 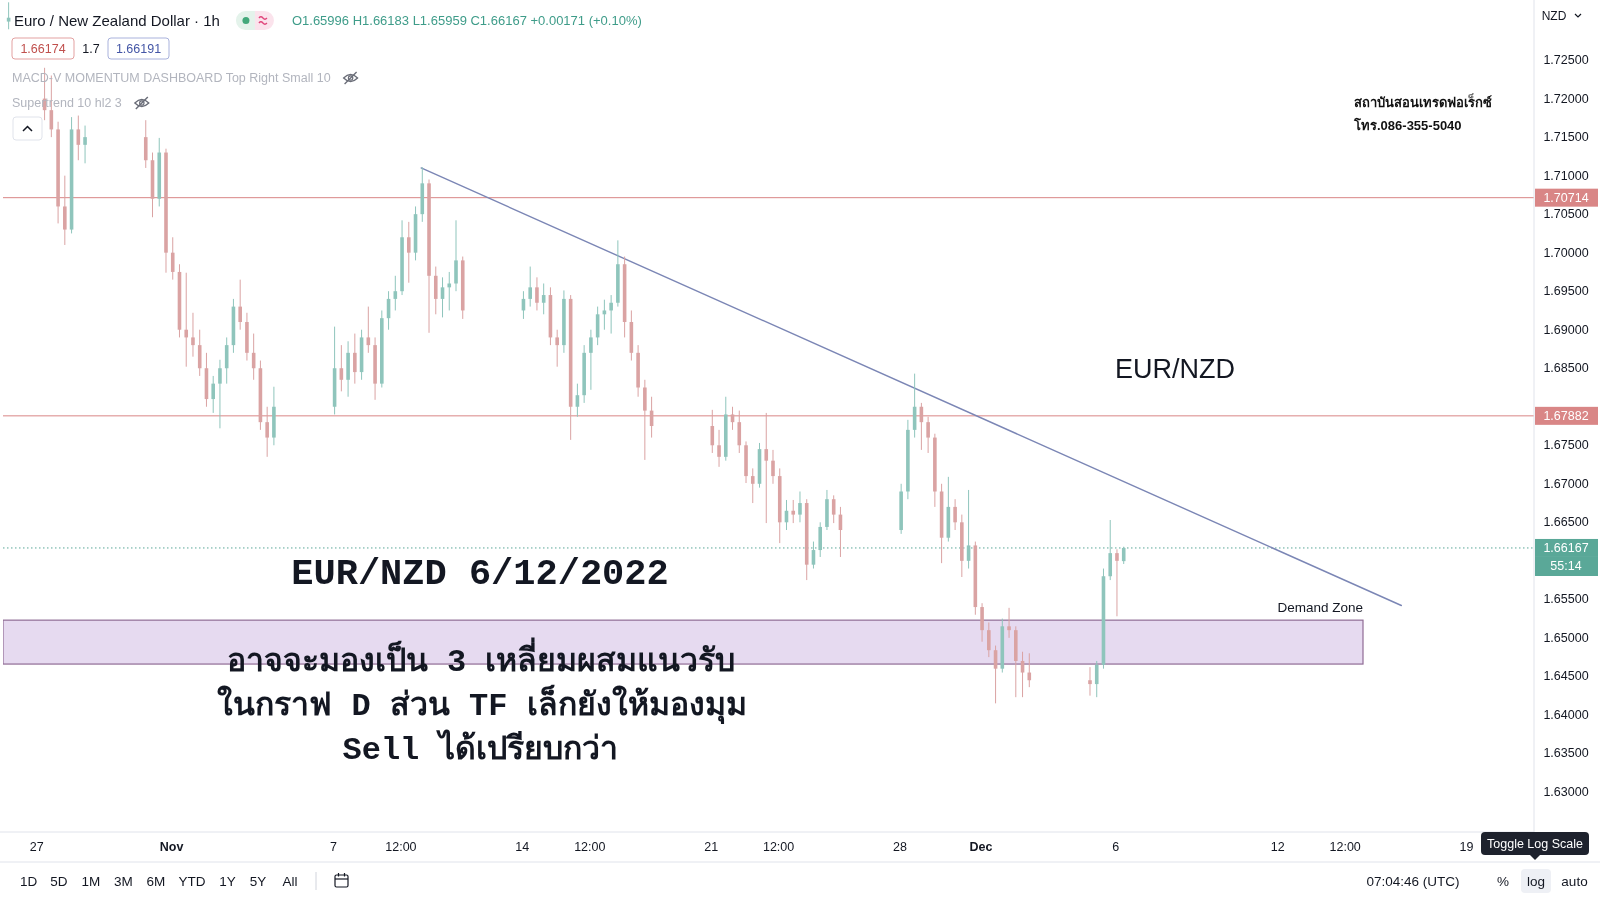 What do you see at coordinates (1116, 847) in the screenshot?
I see `x-tick-label: 6` at bounding box center [1116, 847].